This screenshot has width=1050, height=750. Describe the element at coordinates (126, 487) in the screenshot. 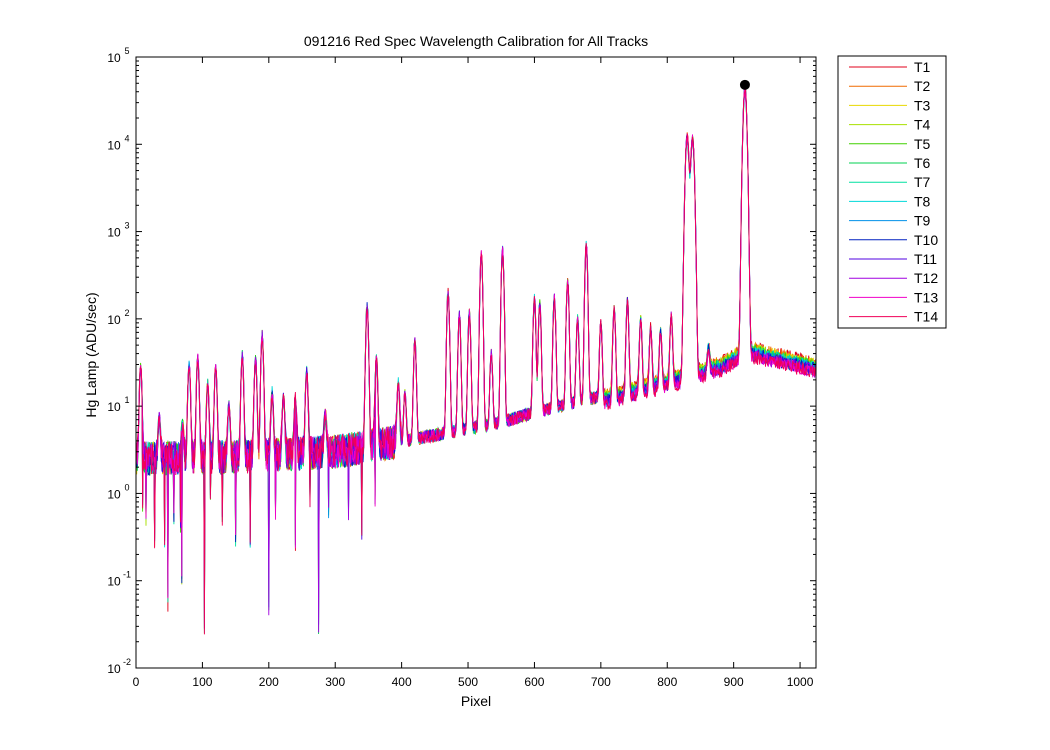

I see `y-tick-exponent: 0` at that location.